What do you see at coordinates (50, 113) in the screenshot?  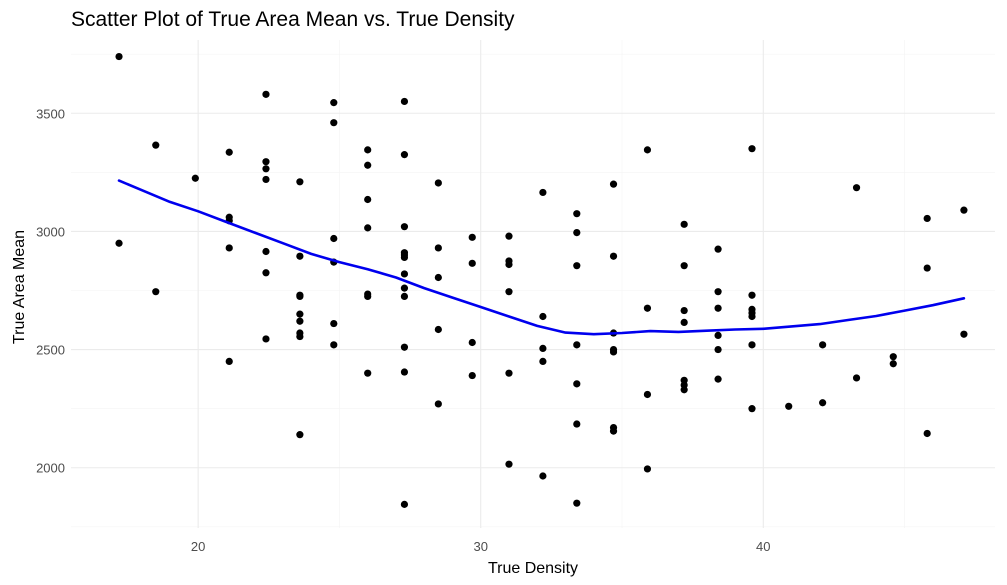 I see `y-tick-label: 3500` at bounding box center [50, 113].